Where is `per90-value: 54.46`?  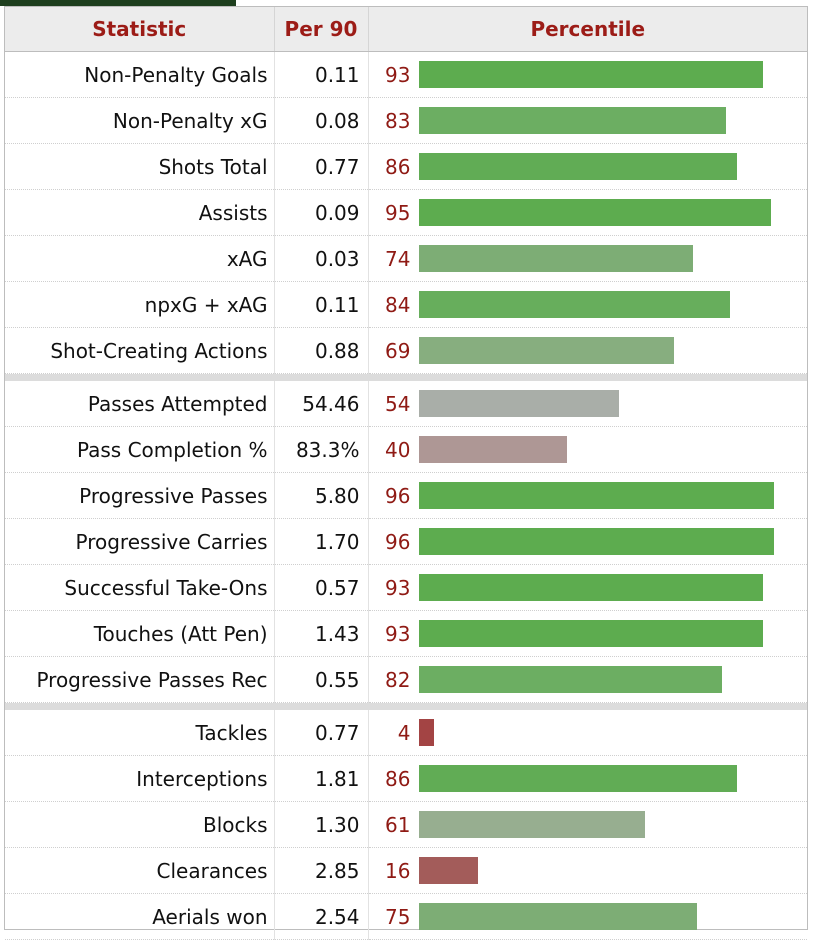
per90-value: 54.46 is located at coordinates (321, 404).